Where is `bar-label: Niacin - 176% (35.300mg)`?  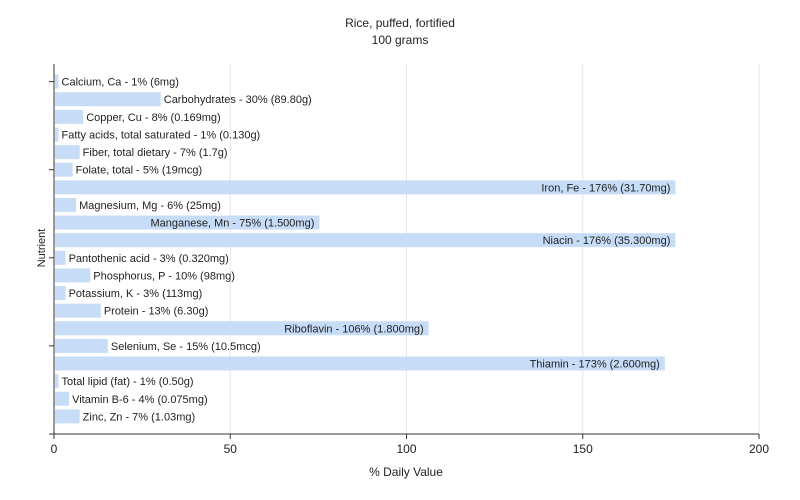
bar-label: Niacin - 176% (35.300mg) is located at coordinates (607, 241).